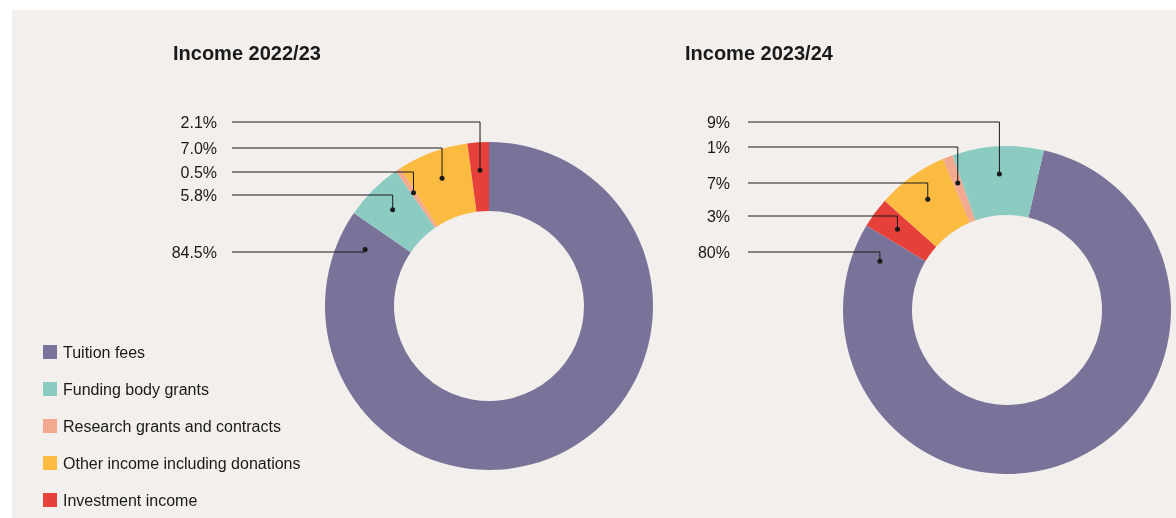 Image resolution: width=1176 pixels, height=518 pixels. Describe the element at coordinates (182, 463) in the screenshot. I see `legend-label: Other income including donations` at that location.